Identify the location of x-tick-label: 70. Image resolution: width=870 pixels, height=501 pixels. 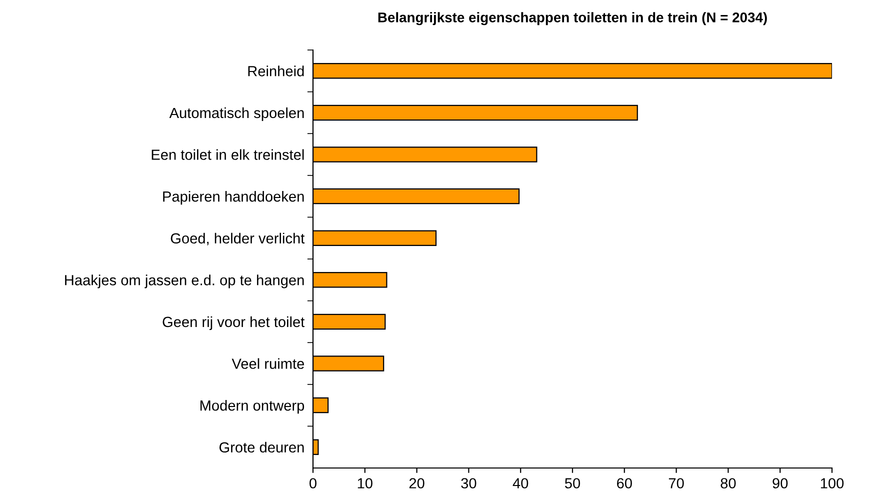
(676, 483).